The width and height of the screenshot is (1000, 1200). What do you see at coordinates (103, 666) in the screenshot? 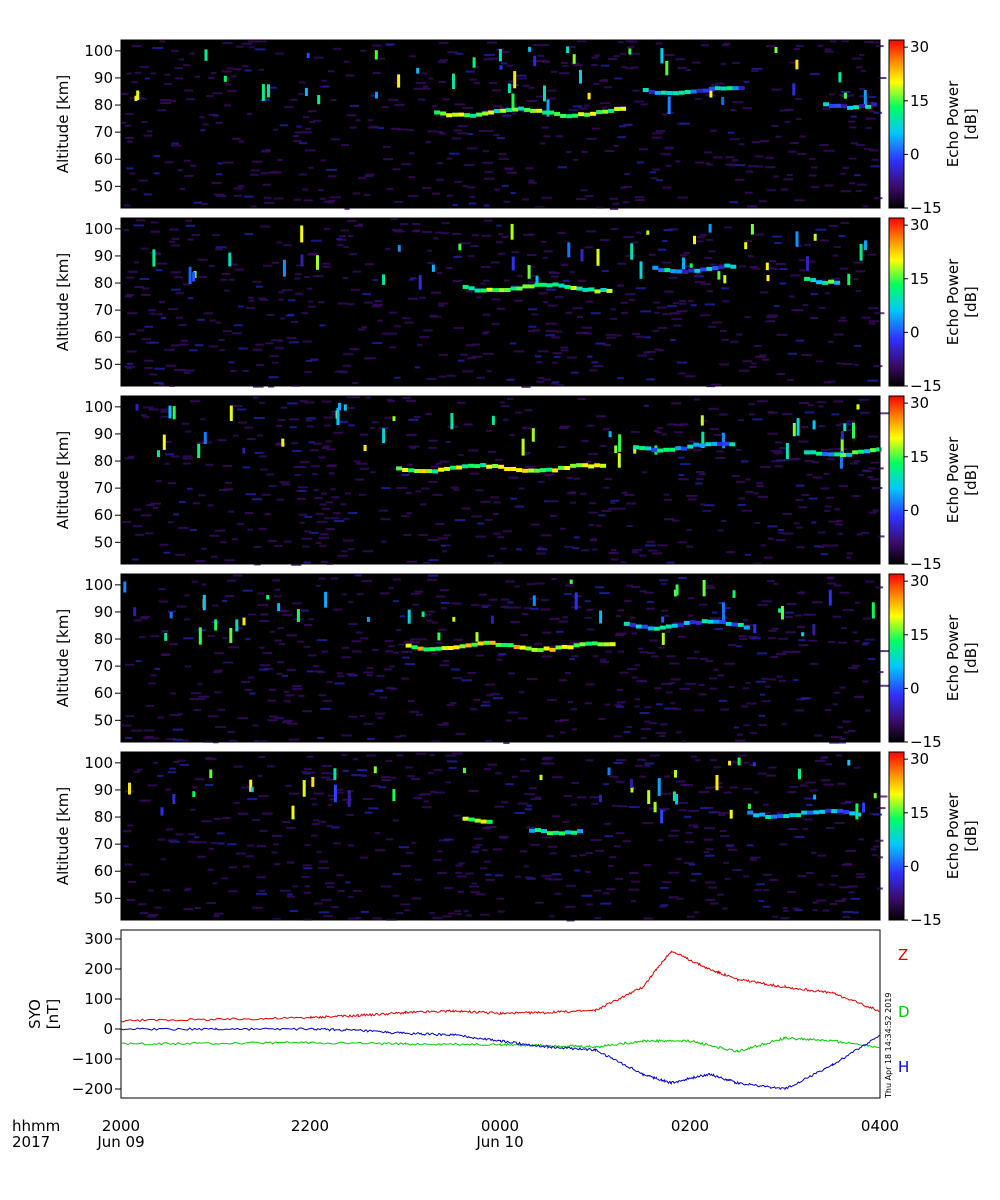
I see `y-tick-label: 70` at bounding box center [103, 666].